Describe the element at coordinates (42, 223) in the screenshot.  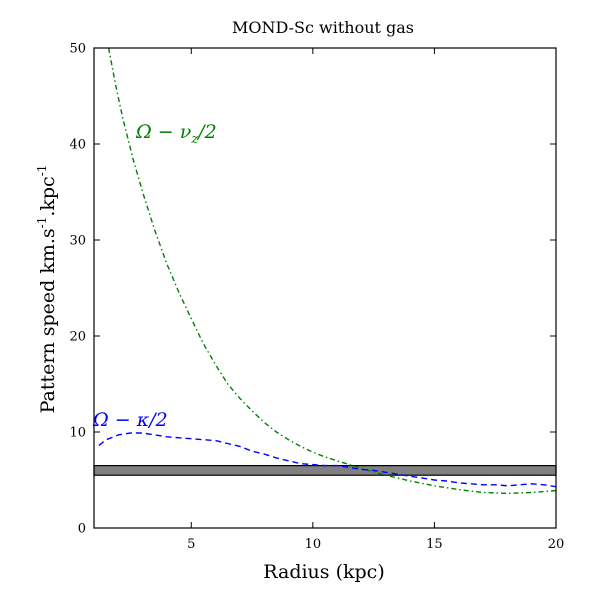
I see `y-axis-label-exp-1: -1` at that location.